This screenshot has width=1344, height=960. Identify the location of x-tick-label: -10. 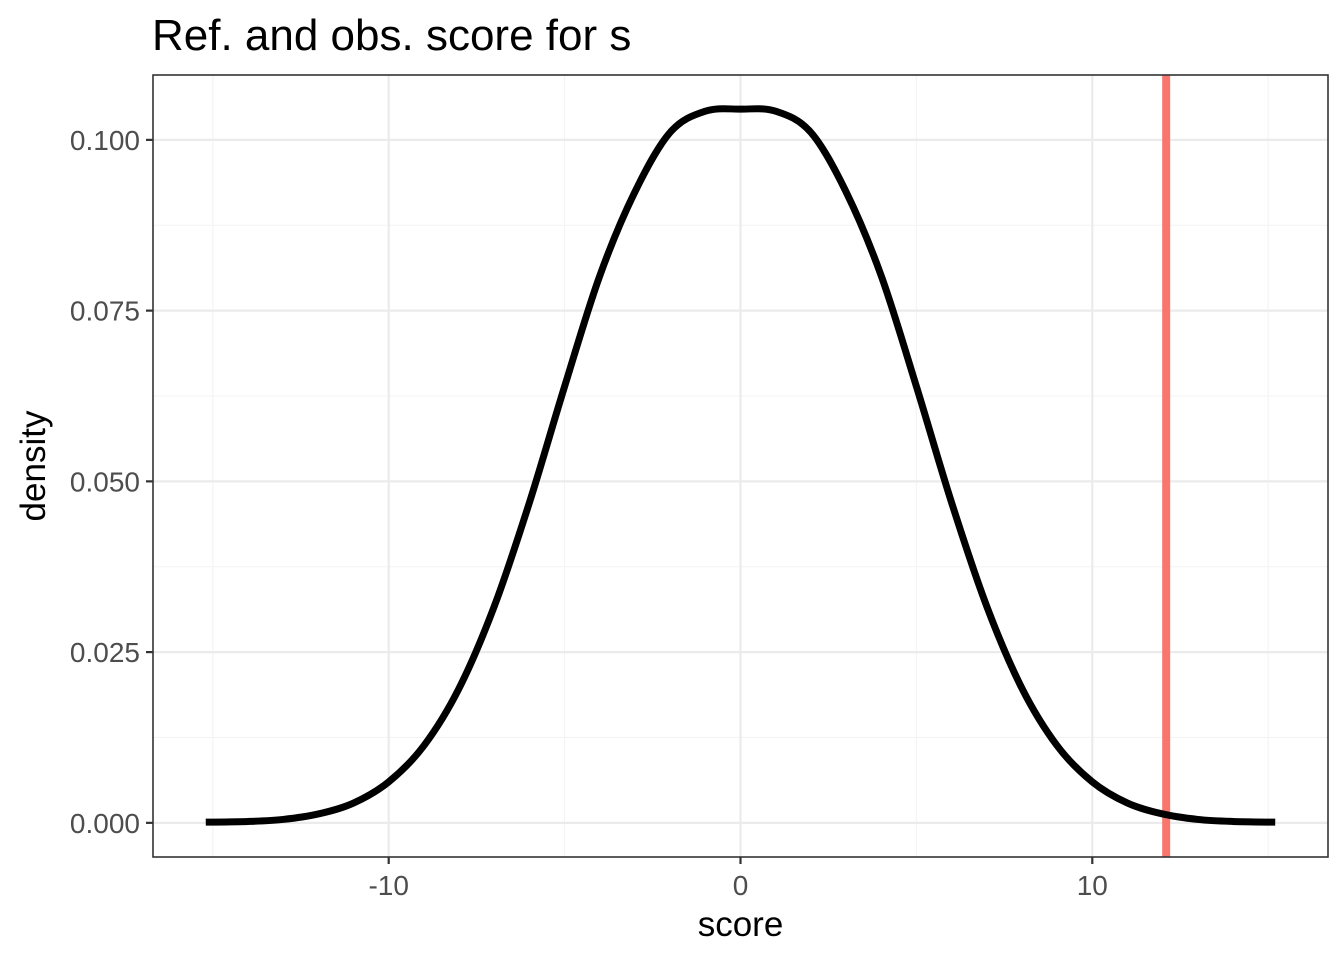
(388, 885).